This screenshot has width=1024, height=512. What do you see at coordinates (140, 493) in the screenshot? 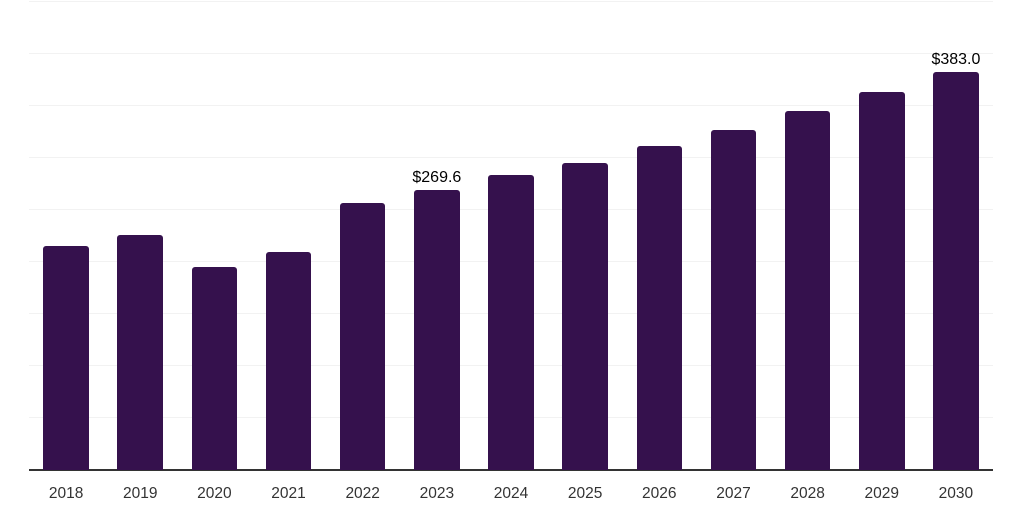
I see `x-tick-2019: 2019` at bounding box center [140, 493].